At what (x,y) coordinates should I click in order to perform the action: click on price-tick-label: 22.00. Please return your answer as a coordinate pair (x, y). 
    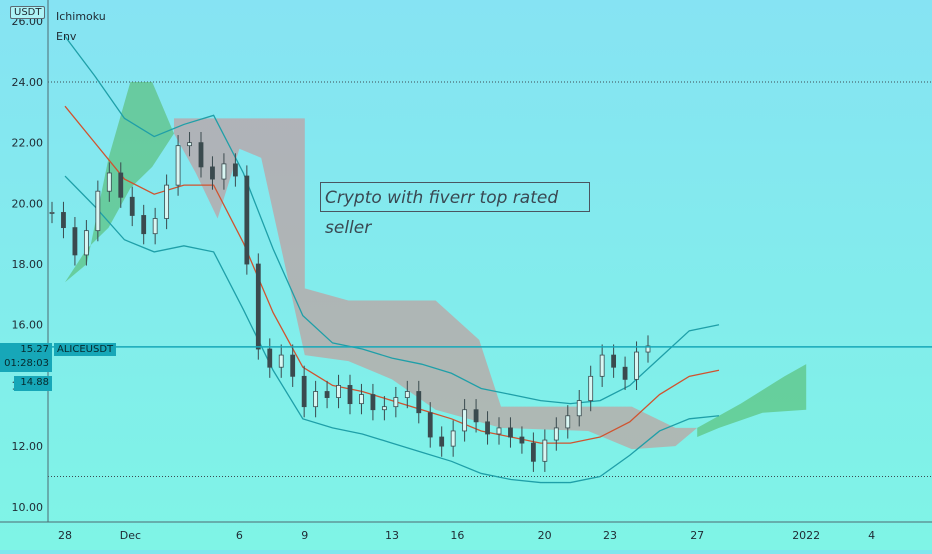
    Looking at the image, I should click on (28, 143).